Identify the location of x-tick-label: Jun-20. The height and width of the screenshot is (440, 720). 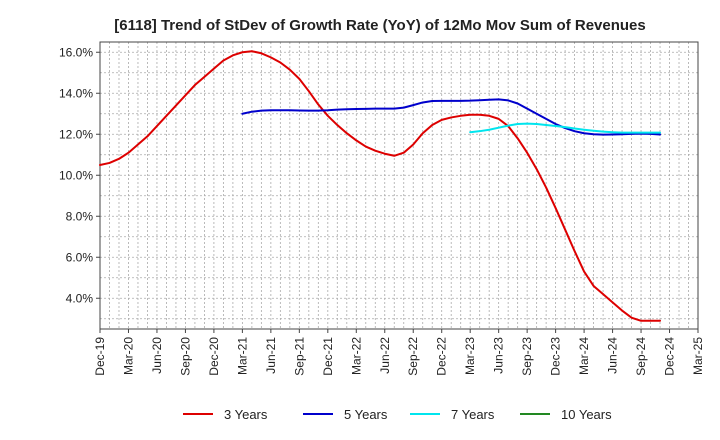
(157, 355).